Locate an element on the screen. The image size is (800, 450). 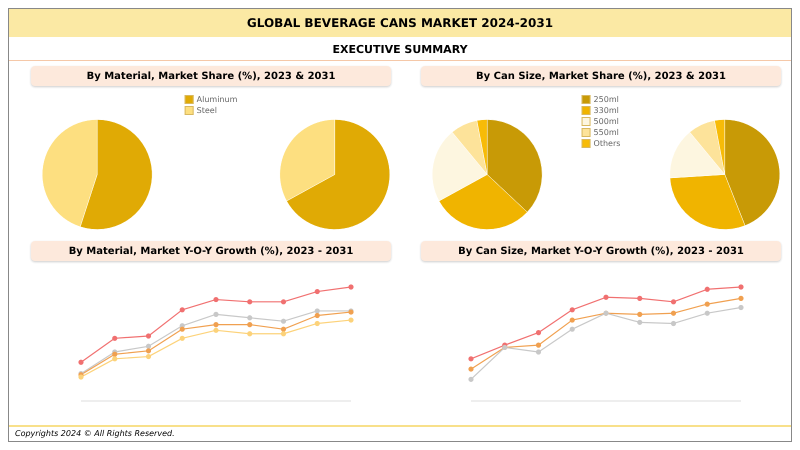
text: EXECUTIVE SUMMARY is located at coordinates (400, 49).